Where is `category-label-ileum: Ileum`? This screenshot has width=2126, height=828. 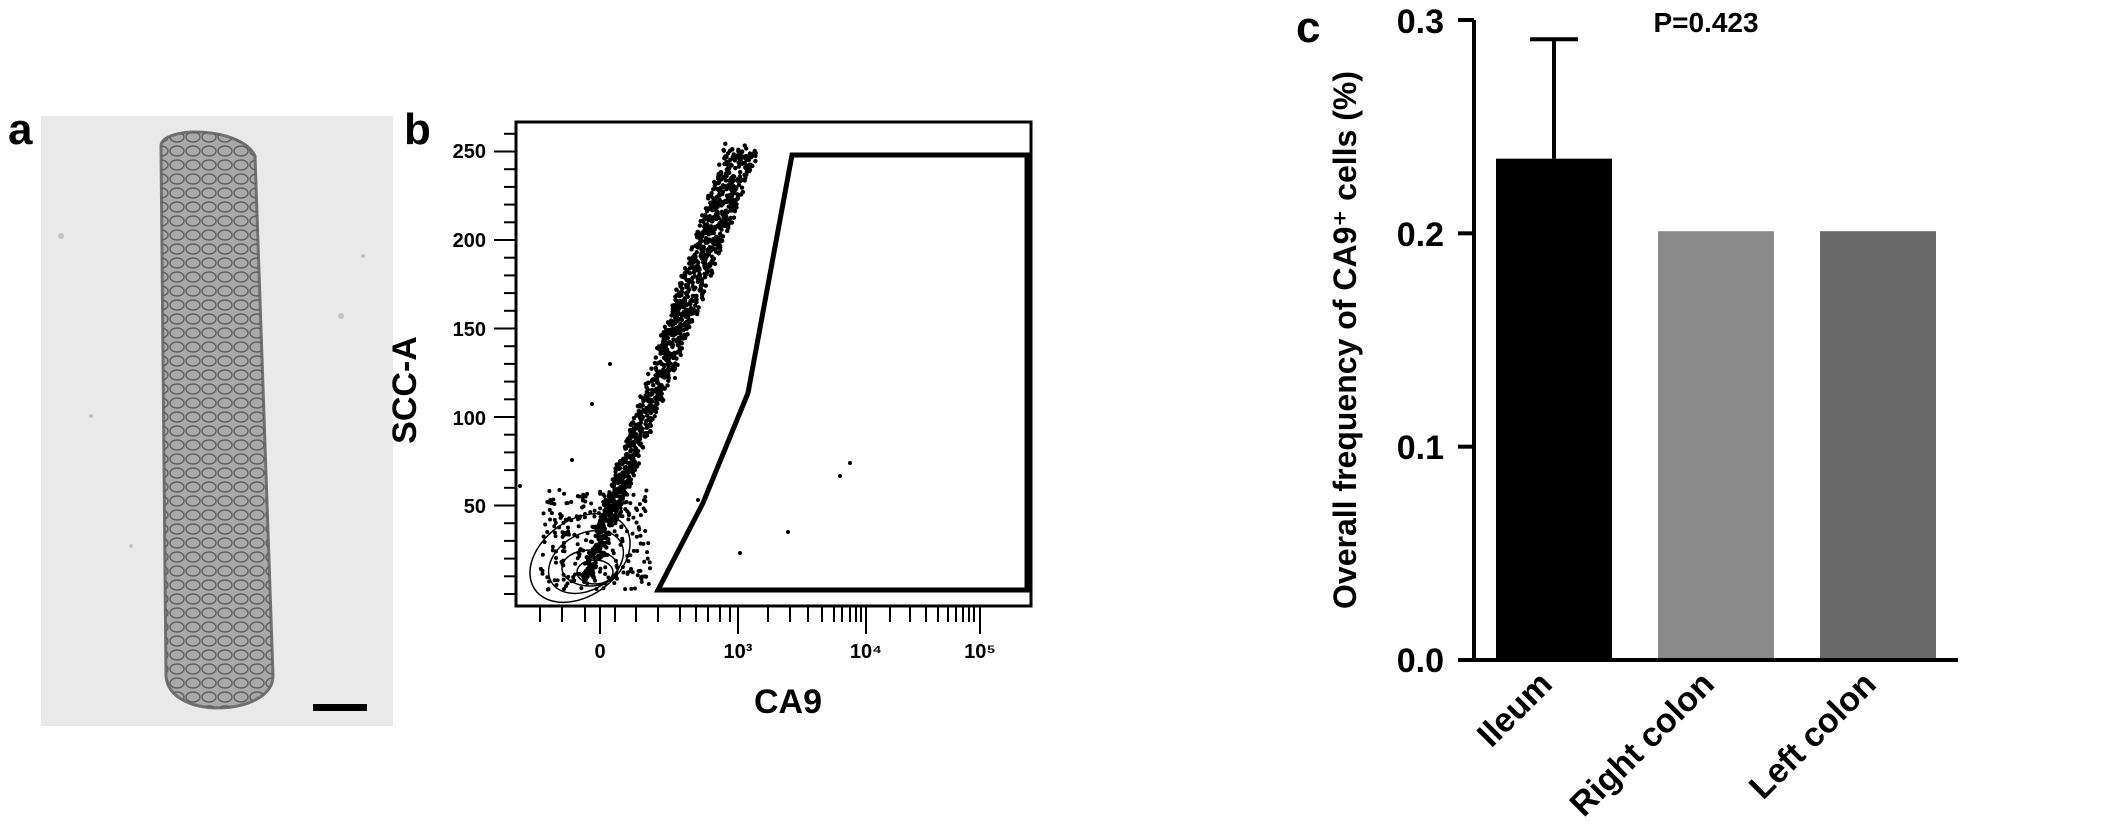 category-label-ileum: Ileum is located at coordinates (1515, 710).